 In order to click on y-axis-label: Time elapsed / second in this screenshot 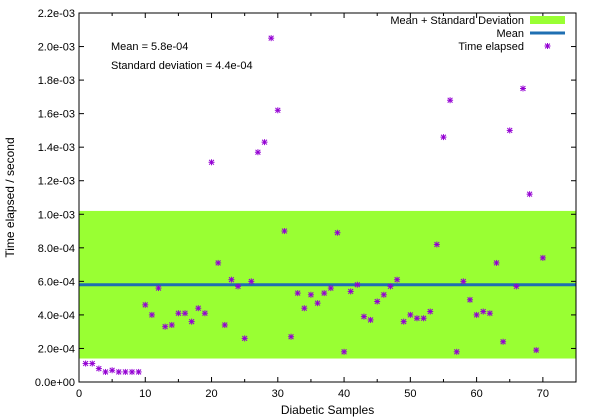, I will do `click(10, 197)`.